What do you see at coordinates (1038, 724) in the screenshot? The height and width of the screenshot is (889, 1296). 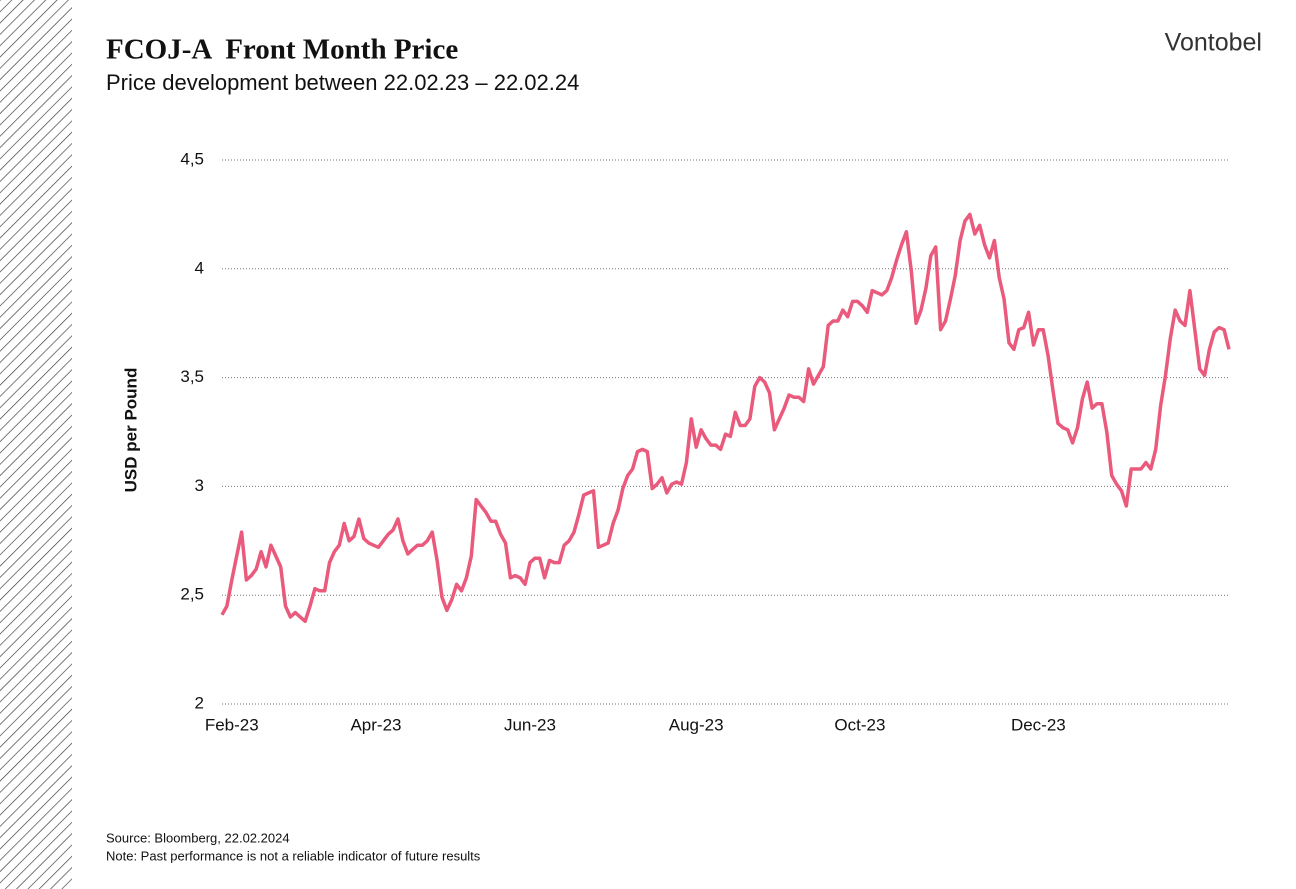 I see `x-tick-label: Dec-23` at bounding box center [1038, 724].